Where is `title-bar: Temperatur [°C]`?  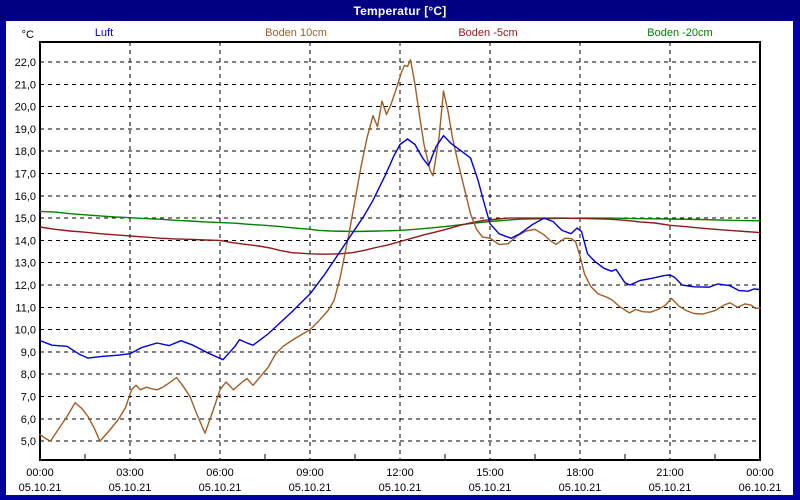 title-bar: Temperatur [°C] is located at coordinates (400, 10).